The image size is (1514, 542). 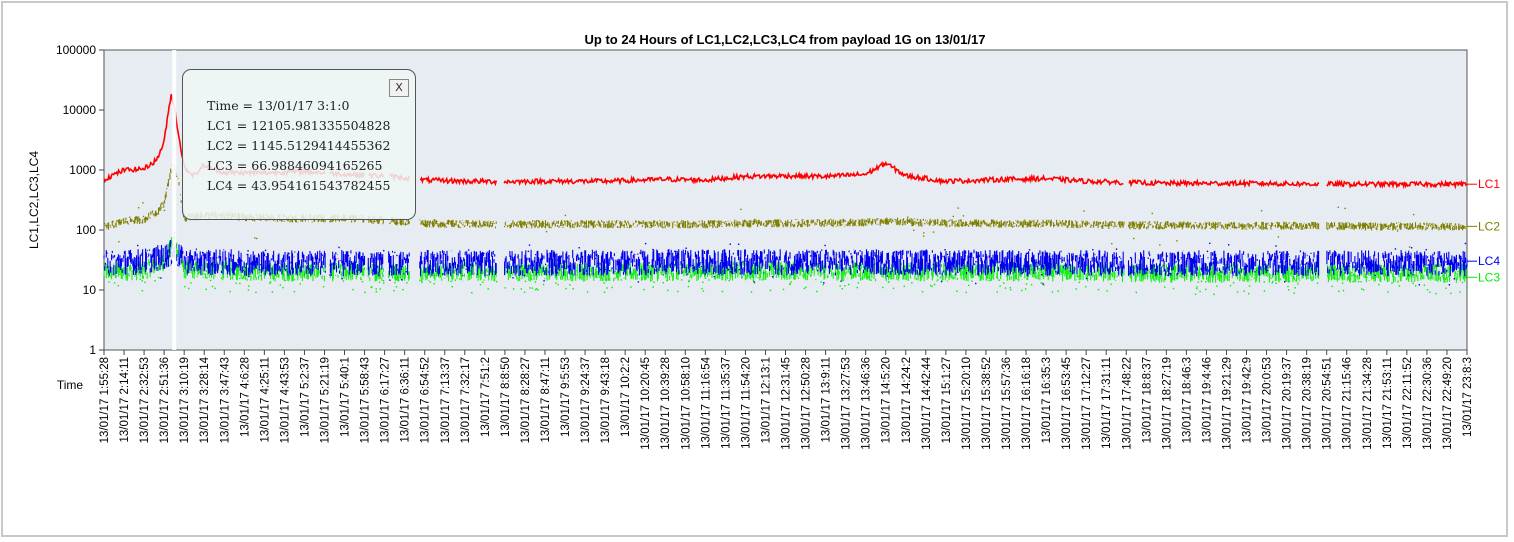 I want to click on x-tick-label: 13/01/17 11:35:37, so click(x=726, y=403).